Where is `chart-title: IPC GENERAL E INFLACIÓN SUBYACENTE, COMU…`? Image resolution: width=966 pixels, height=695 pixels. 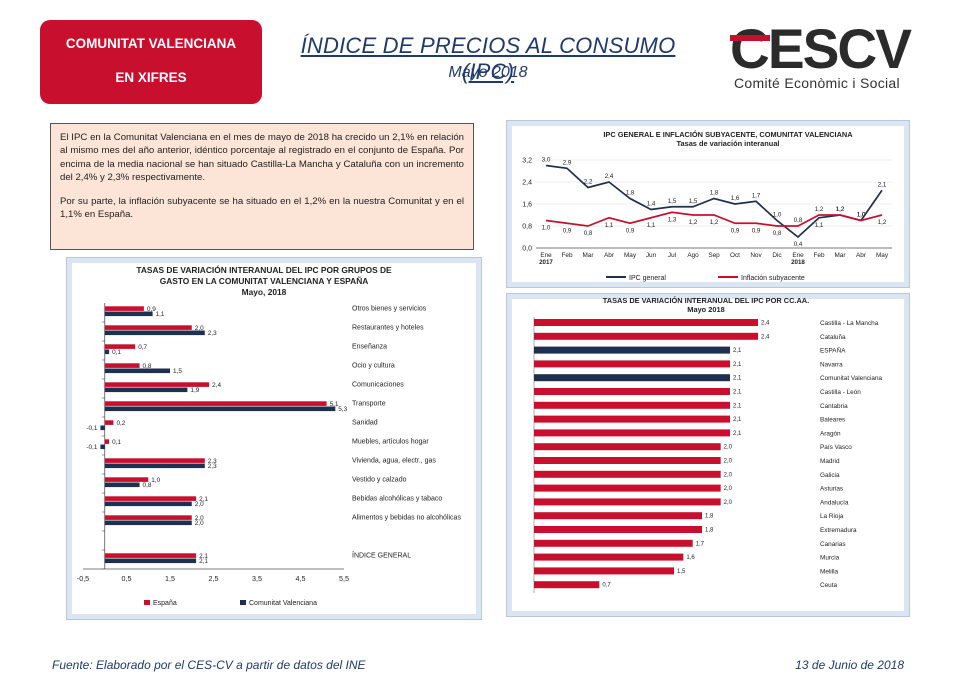 chart-title: IPC GENERAL E INFLACIÓN SUBYACENTE, COMU… is located at coordinates (728, 134).